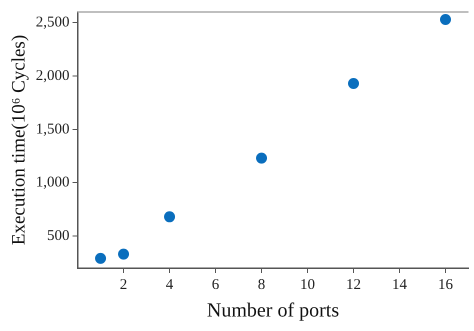  What do you see at coordinates (53, 76) in the screenshot?
I see `y-tick-label: 2,000` at bounding box center [53, 76].